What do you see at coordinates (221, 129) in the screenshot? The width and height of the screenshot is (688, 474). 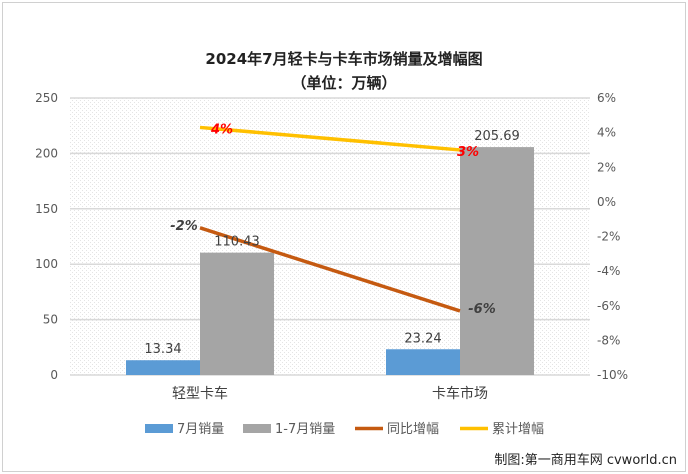 I see `line-data-label: 4%` at bounding box center [221, 129].